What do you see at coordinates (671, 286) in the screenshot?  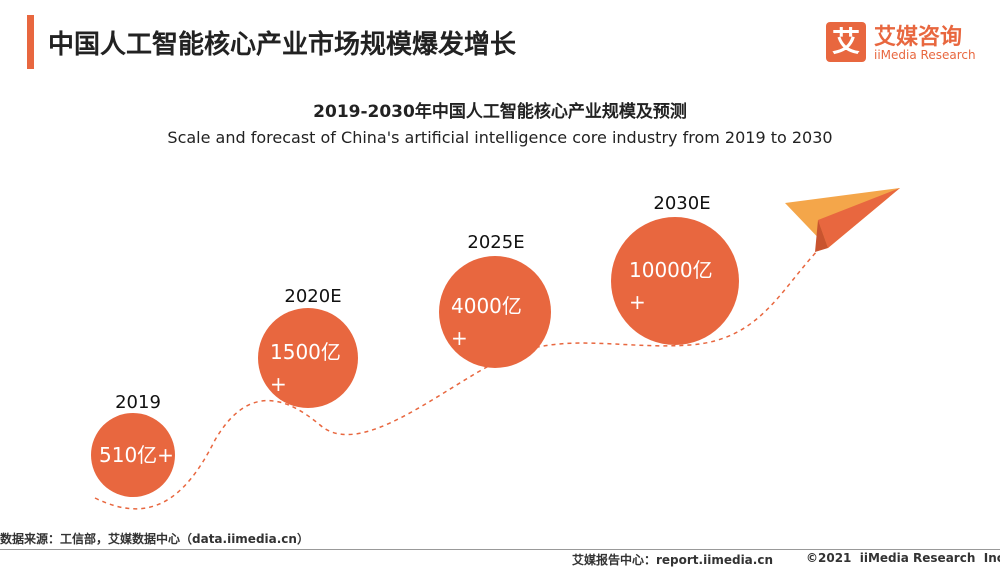 I see `milestone-value: 10000亿+` at bounding box center [671, 286].